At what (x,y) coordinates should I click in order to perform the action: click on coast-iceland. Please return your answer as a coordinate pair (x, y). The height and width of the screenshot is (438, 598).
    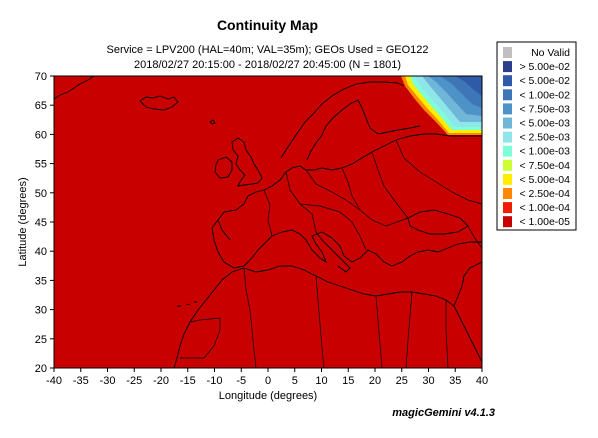
    Looking at the image, I should click on (159, 103).